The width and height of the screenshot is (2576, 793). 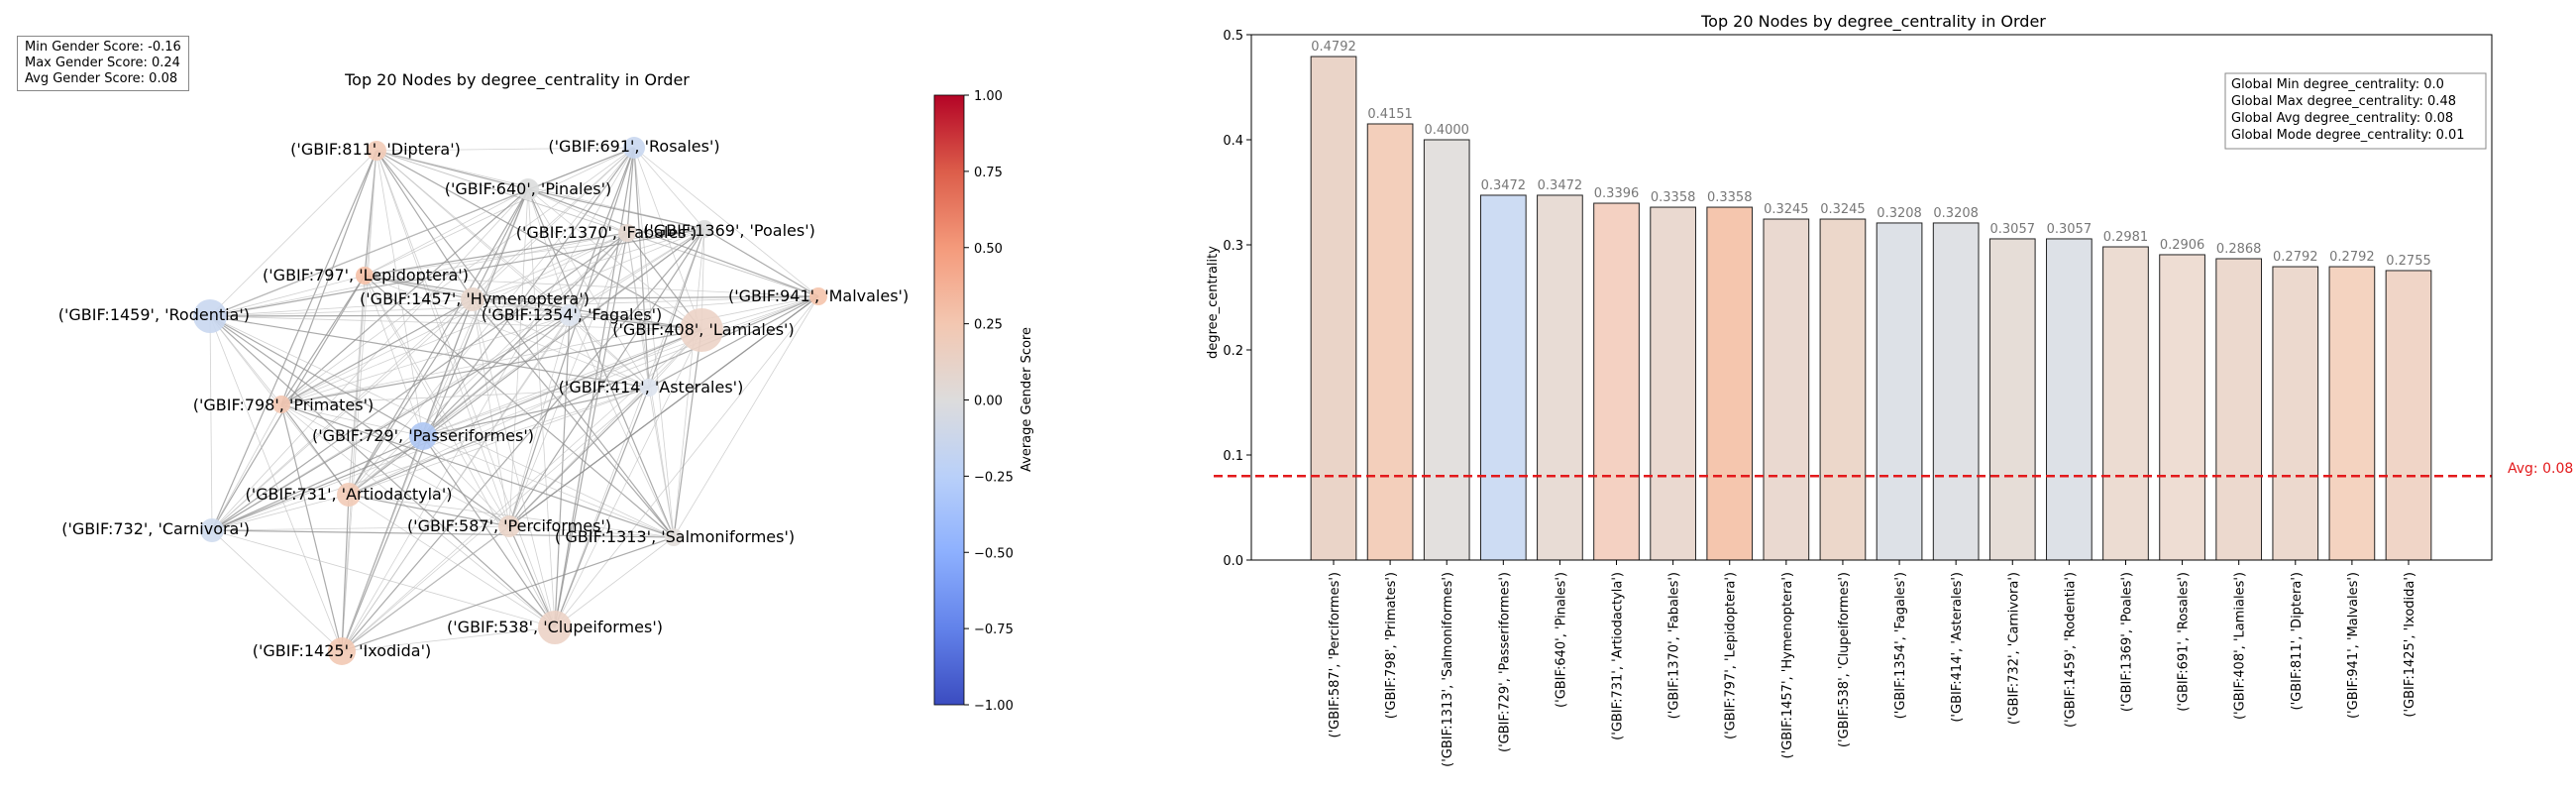 What do you see at coordinates (348, 494) in the screenshot?
I see `network-node-label: ('GBIF:731', 'Artiodactyla')` at bounding box center [348, 494].